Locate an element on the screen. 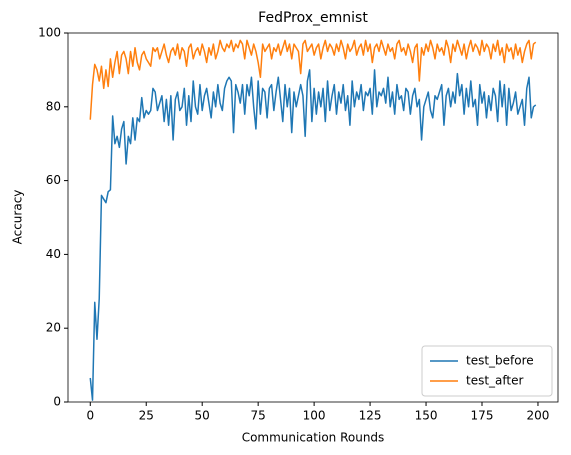 Image resolution: width=571 pixels, height=455 pixels. x-tick-label: 150 is located at coordinates (426, 416).